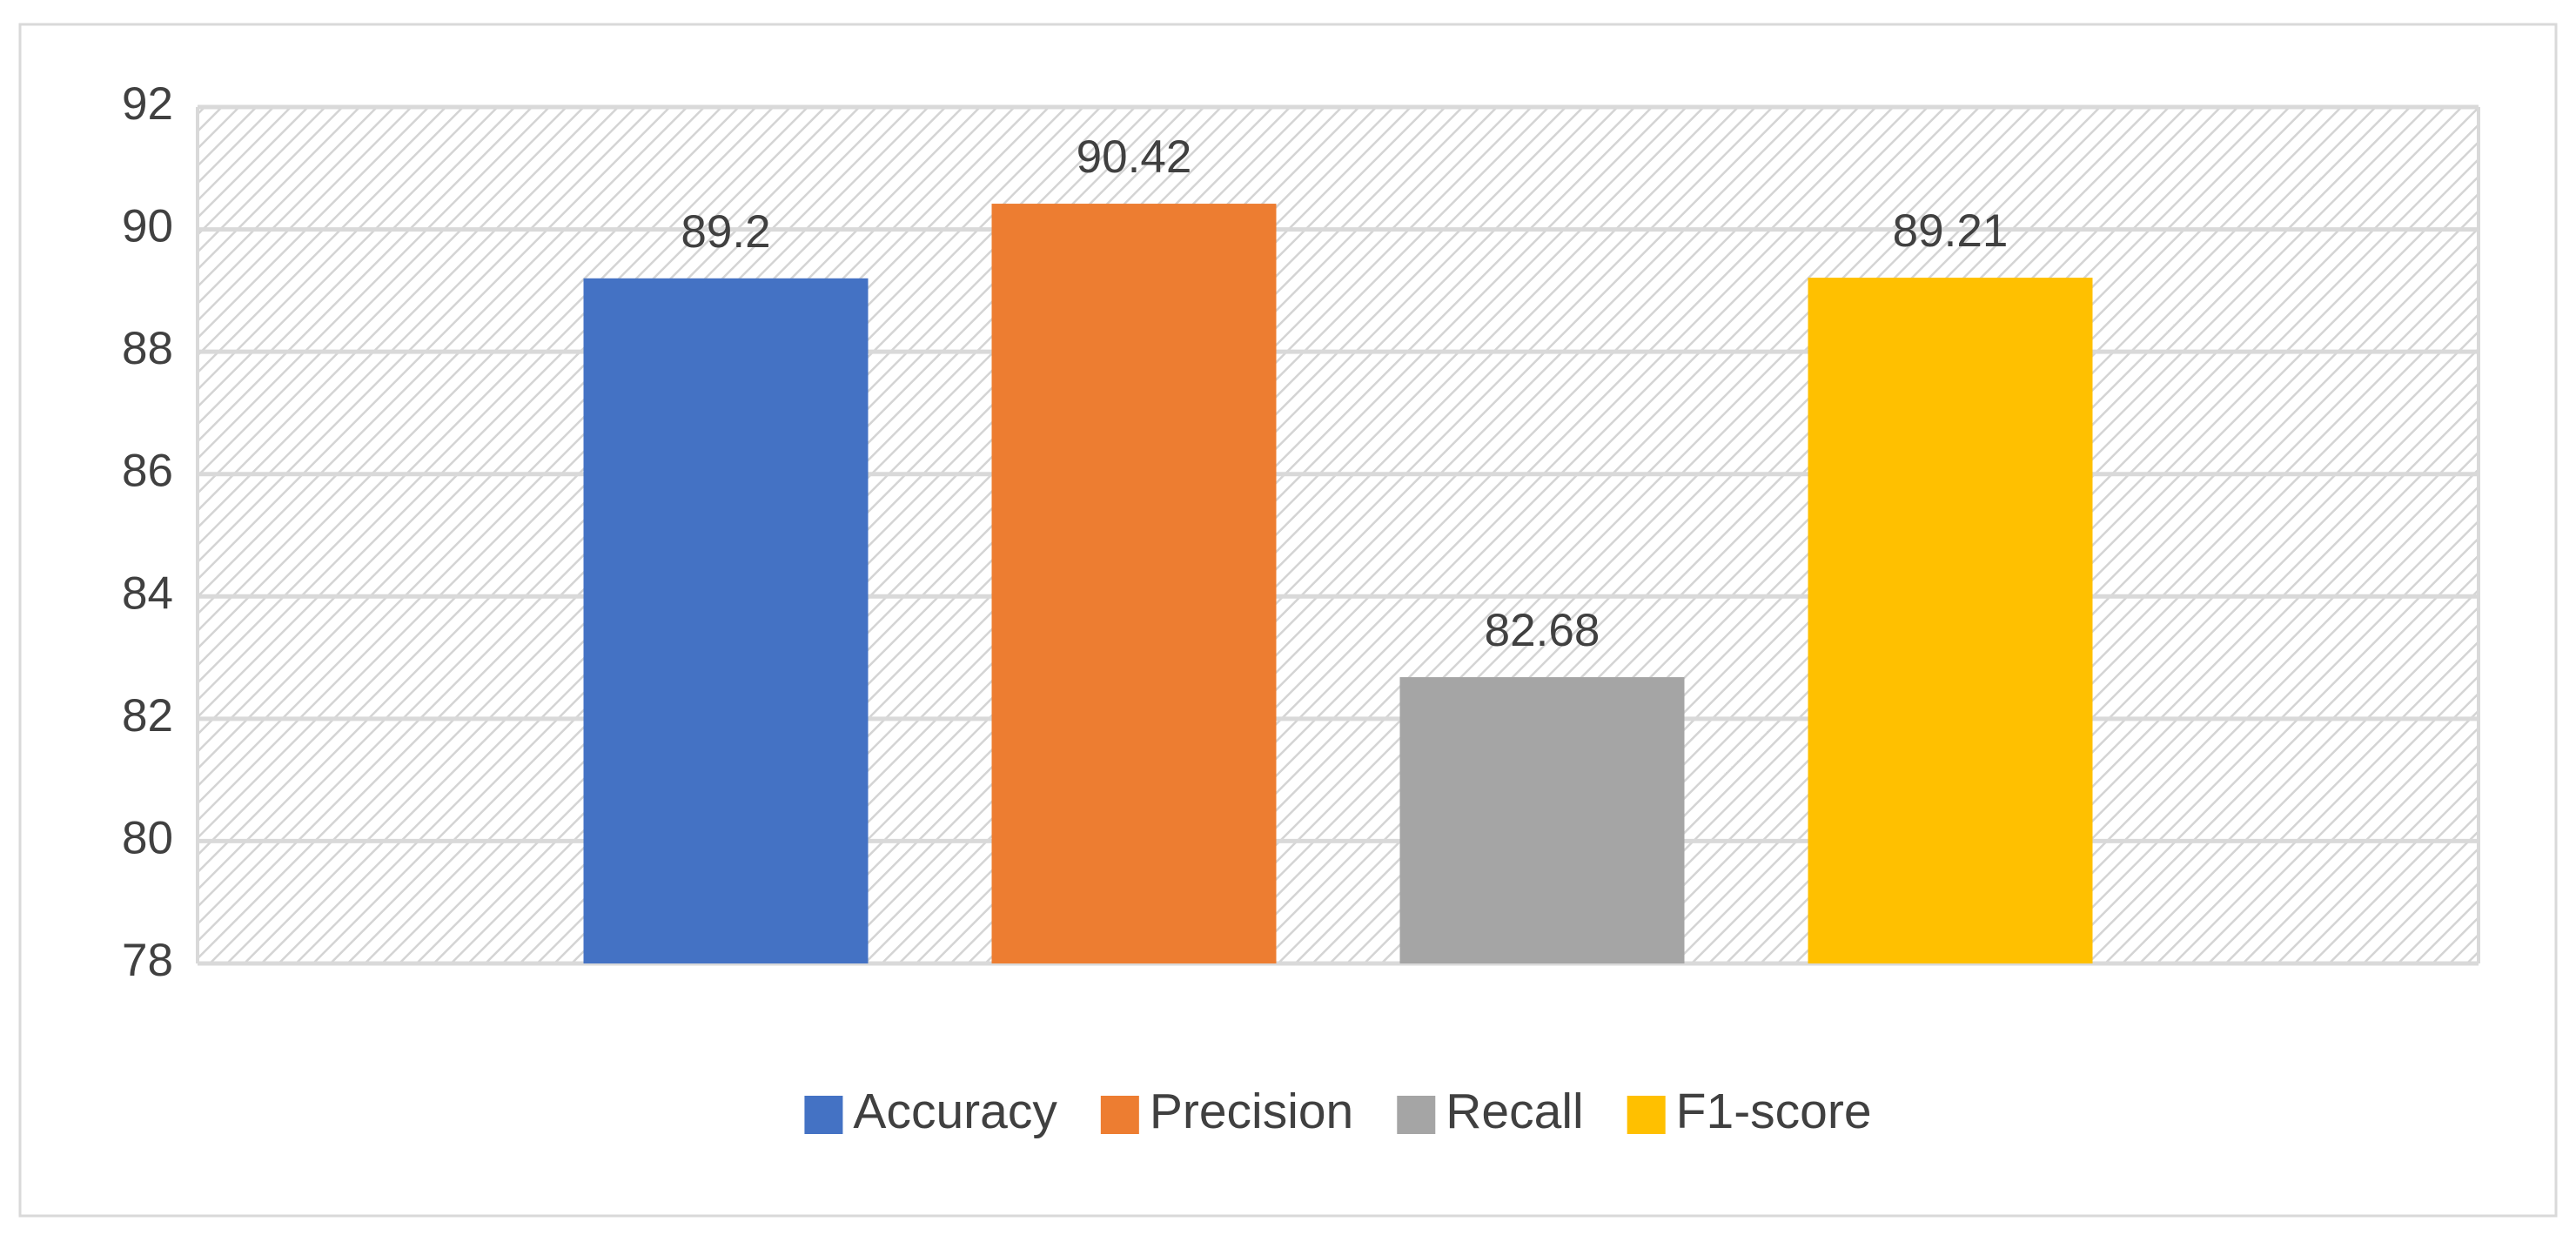 Image resolution: width=2576 pixels, height=1235 pixels. I want to click on y-tick-label: 92, so click(147, 104).